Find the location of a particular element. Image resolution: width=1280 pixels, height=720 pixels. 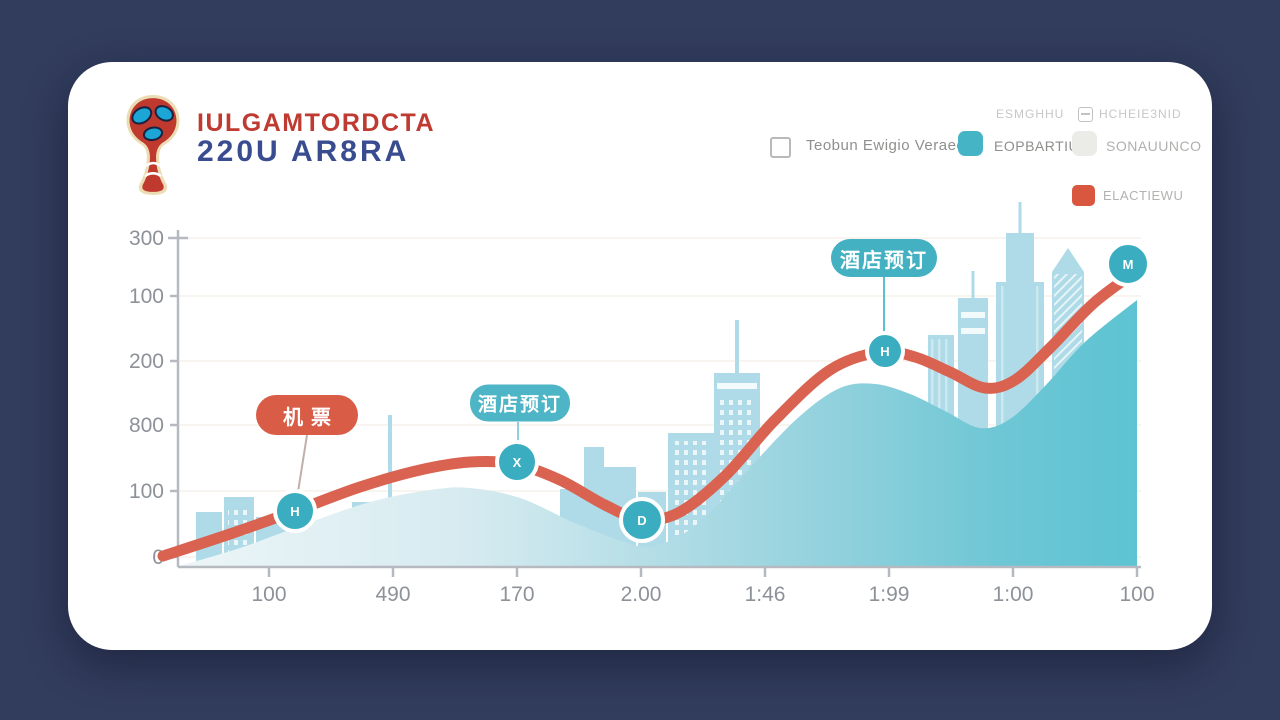

minus-box-icon is located at coordinates (1085, 114).